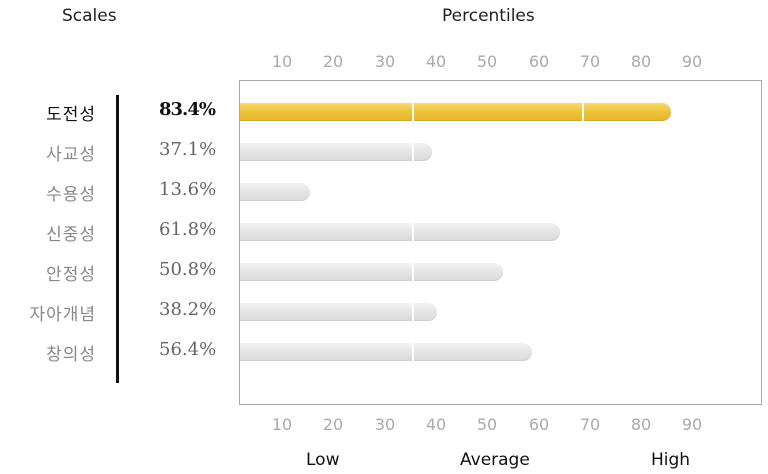 The height and width of the screenshot is (474, 768). Describe the element at coordinates (488, 16) in the screenshot. I see `percentiles-title: Percentiles` at that location.